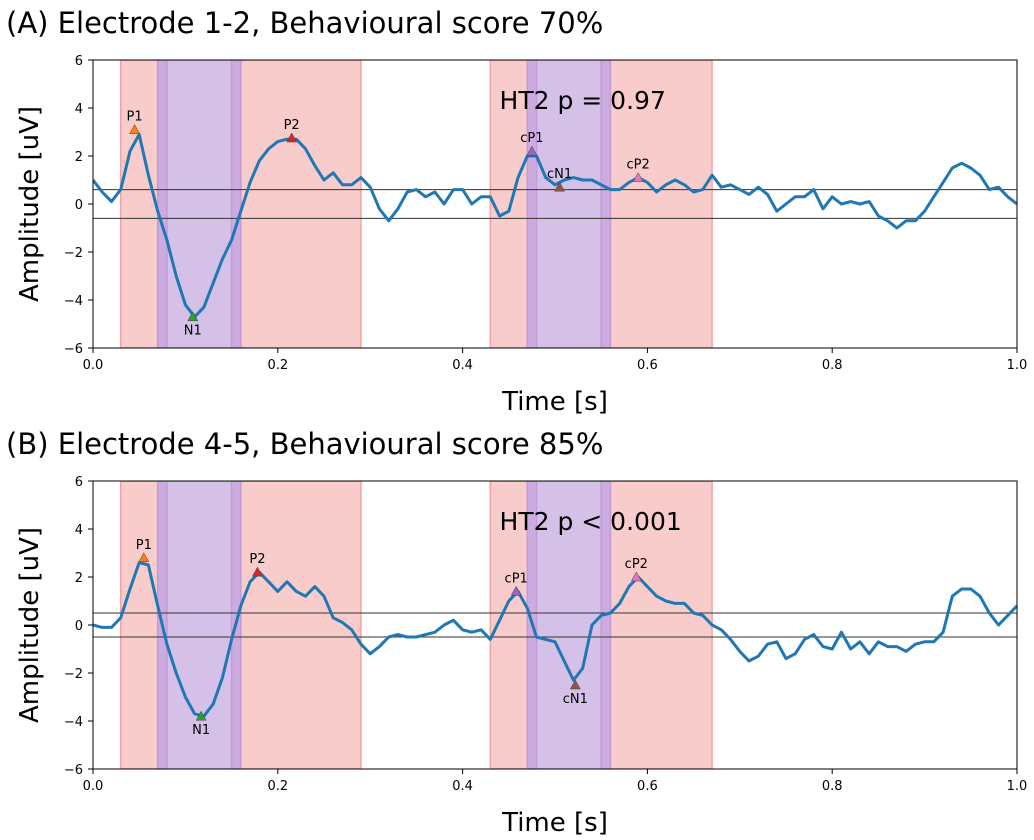 The height and width of the screenshot is (840, 1034). I want to click on chart-title: (B) Electrode 4-5, Behavioural score 85%, so click(304, 444).